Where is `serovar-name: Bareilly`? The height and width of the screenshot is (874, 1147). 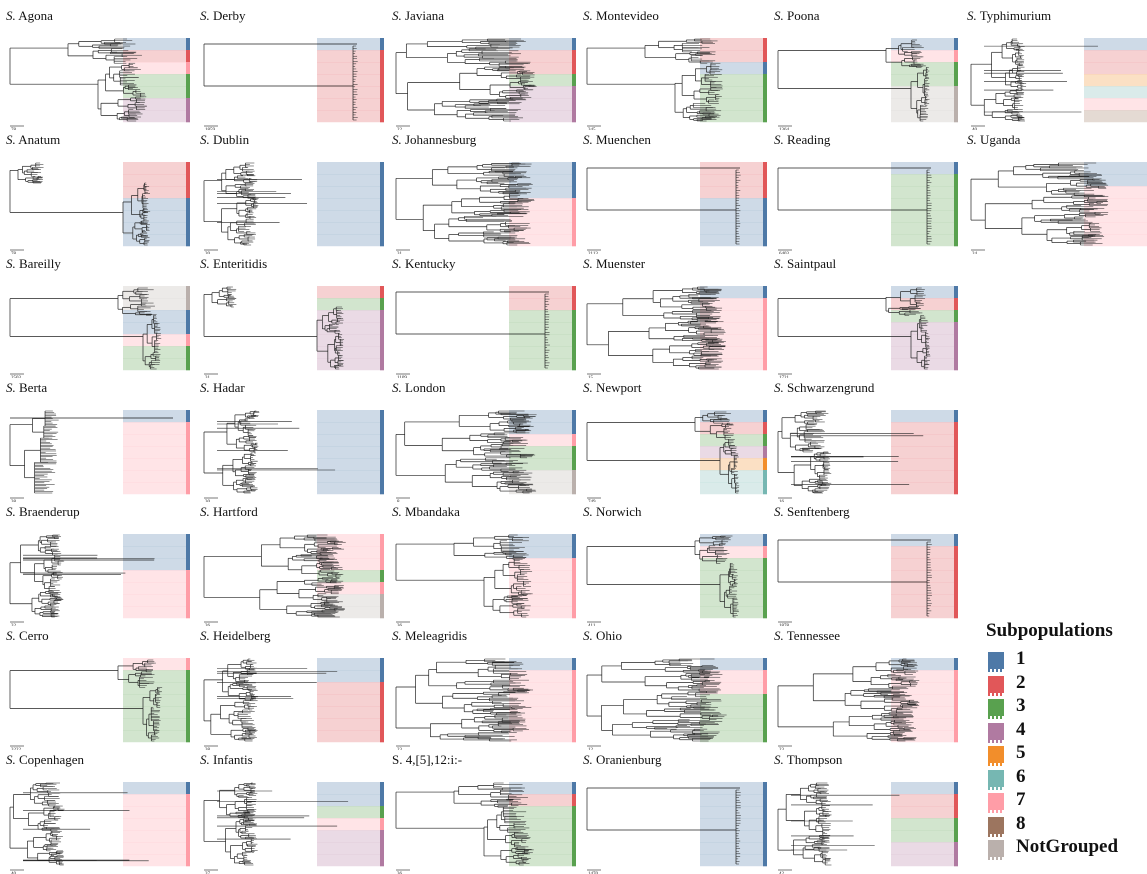
serovar-name: Bareilly is located at coordinates (40, 263).